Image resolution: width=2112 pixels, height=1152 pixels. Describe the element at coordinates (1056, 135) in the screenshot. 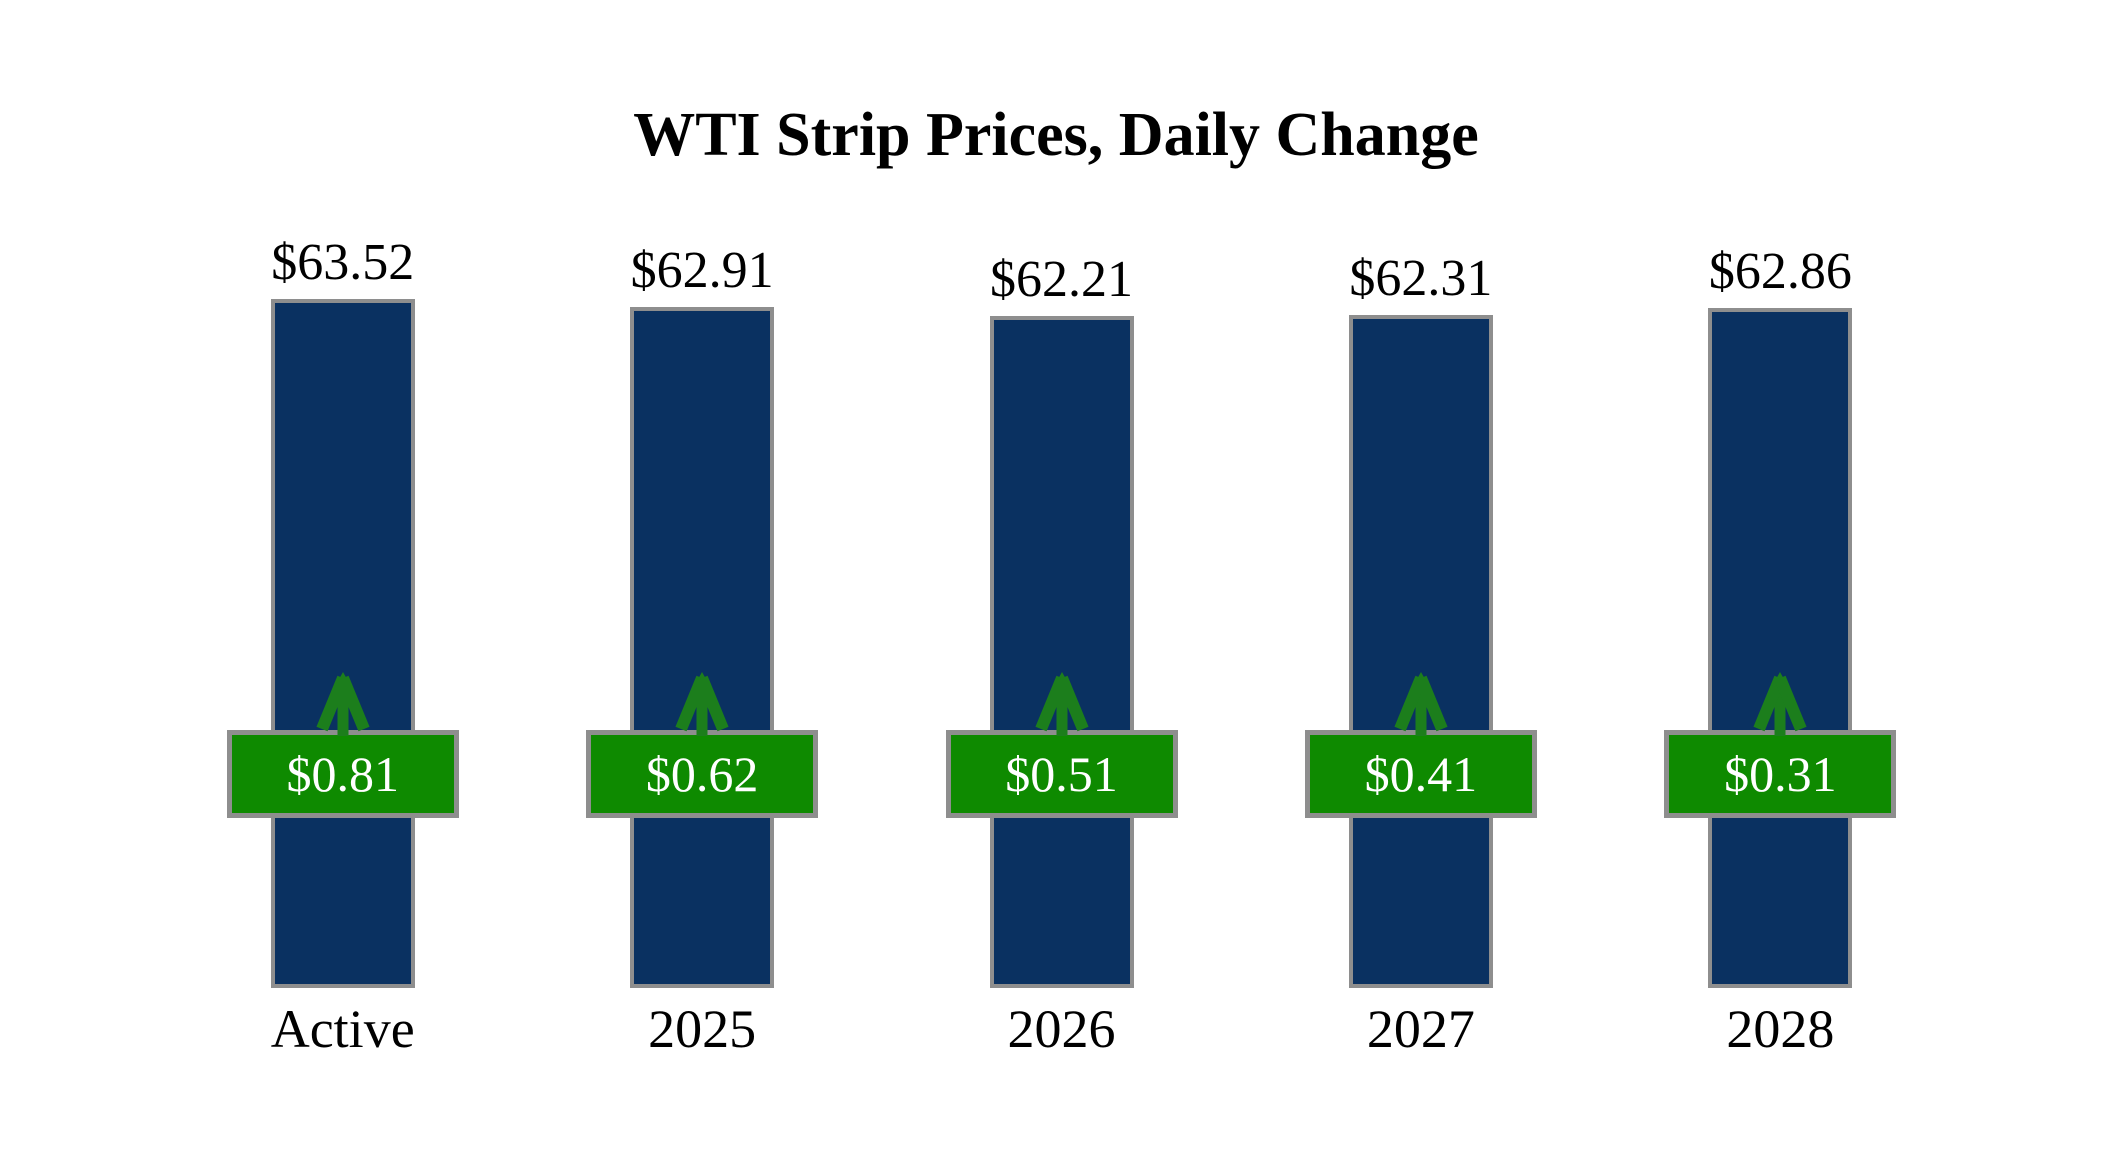

I see `chart-title: WTI Strip Prices, Daily Change` at that location.